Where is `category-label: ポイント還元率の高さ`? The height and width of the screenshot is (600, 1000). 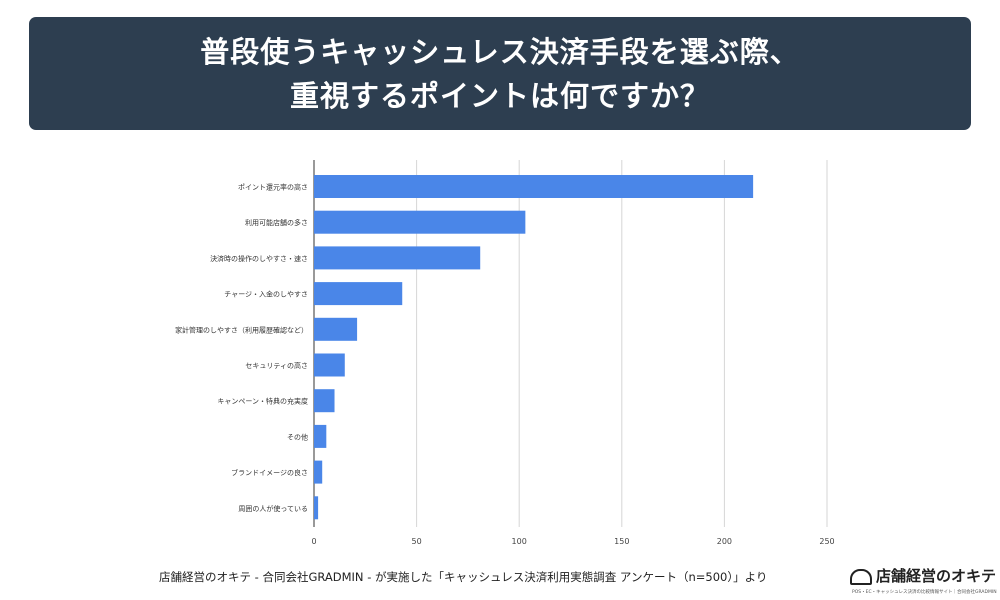 category-label: ポイント還元率の高さ is located at coordinates (273, 187).